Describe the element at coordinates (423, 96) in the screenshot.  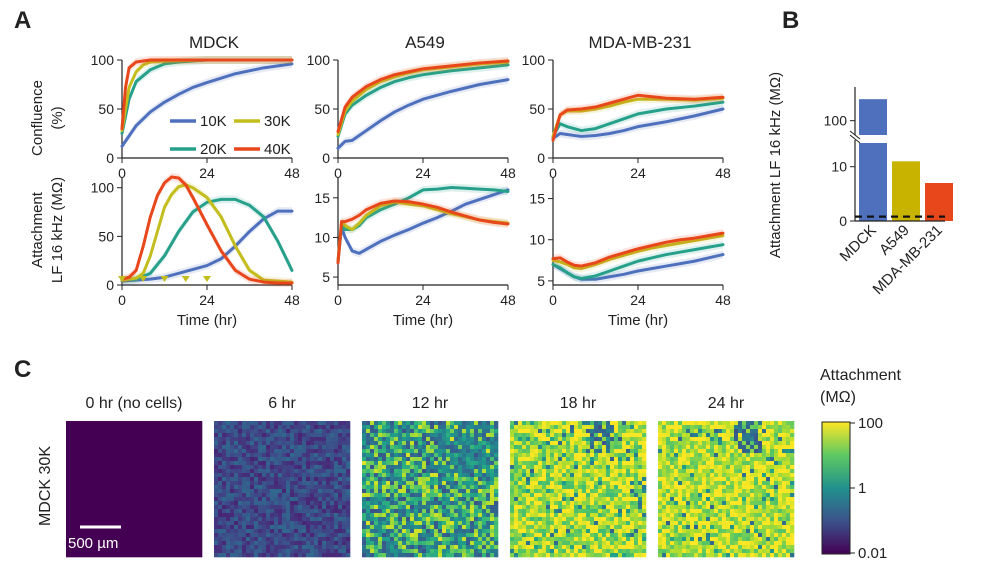
I see `series-band-40k` at that location.